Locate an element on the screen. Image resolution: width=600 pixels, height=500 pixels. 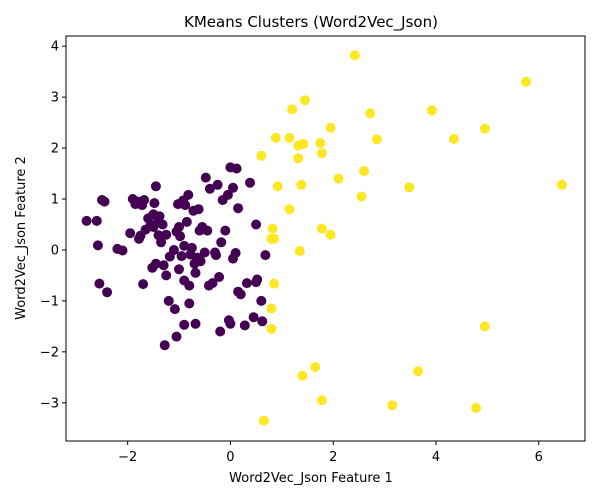
x-tick-label: 2 is located at coordinates (333, 457).